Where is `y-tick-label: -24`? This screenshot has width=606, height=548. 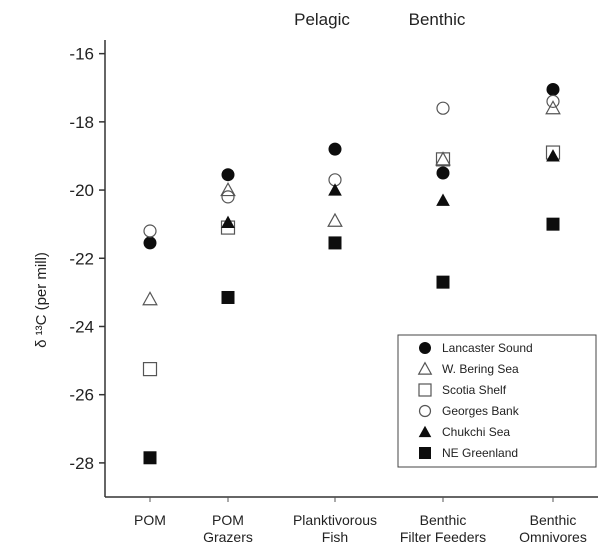
y-tick-label: -24 is located at coordinates (81, 326).